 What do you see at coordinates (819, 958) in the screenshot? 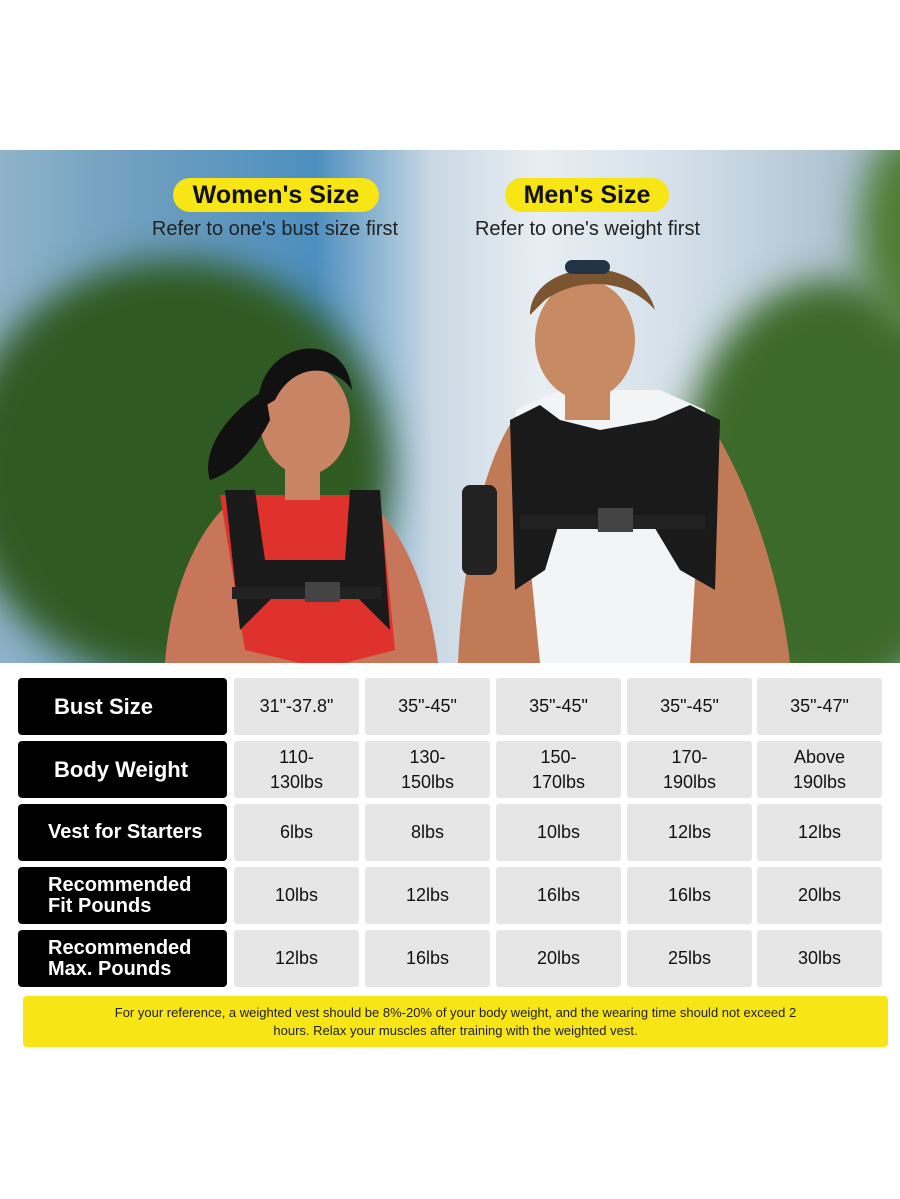
I see `table-cell: 30lbs` at bounding box center [819, 958].